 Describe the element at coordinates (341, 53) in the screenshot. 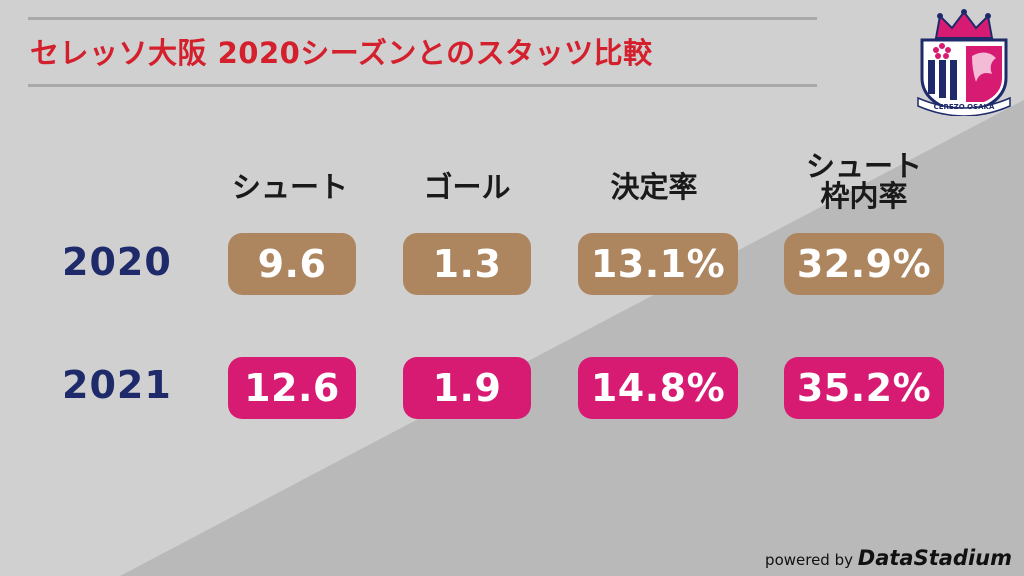

I see `page-title: セレッソ大阪 2020シーズンとのスタッツ比較` at that location.